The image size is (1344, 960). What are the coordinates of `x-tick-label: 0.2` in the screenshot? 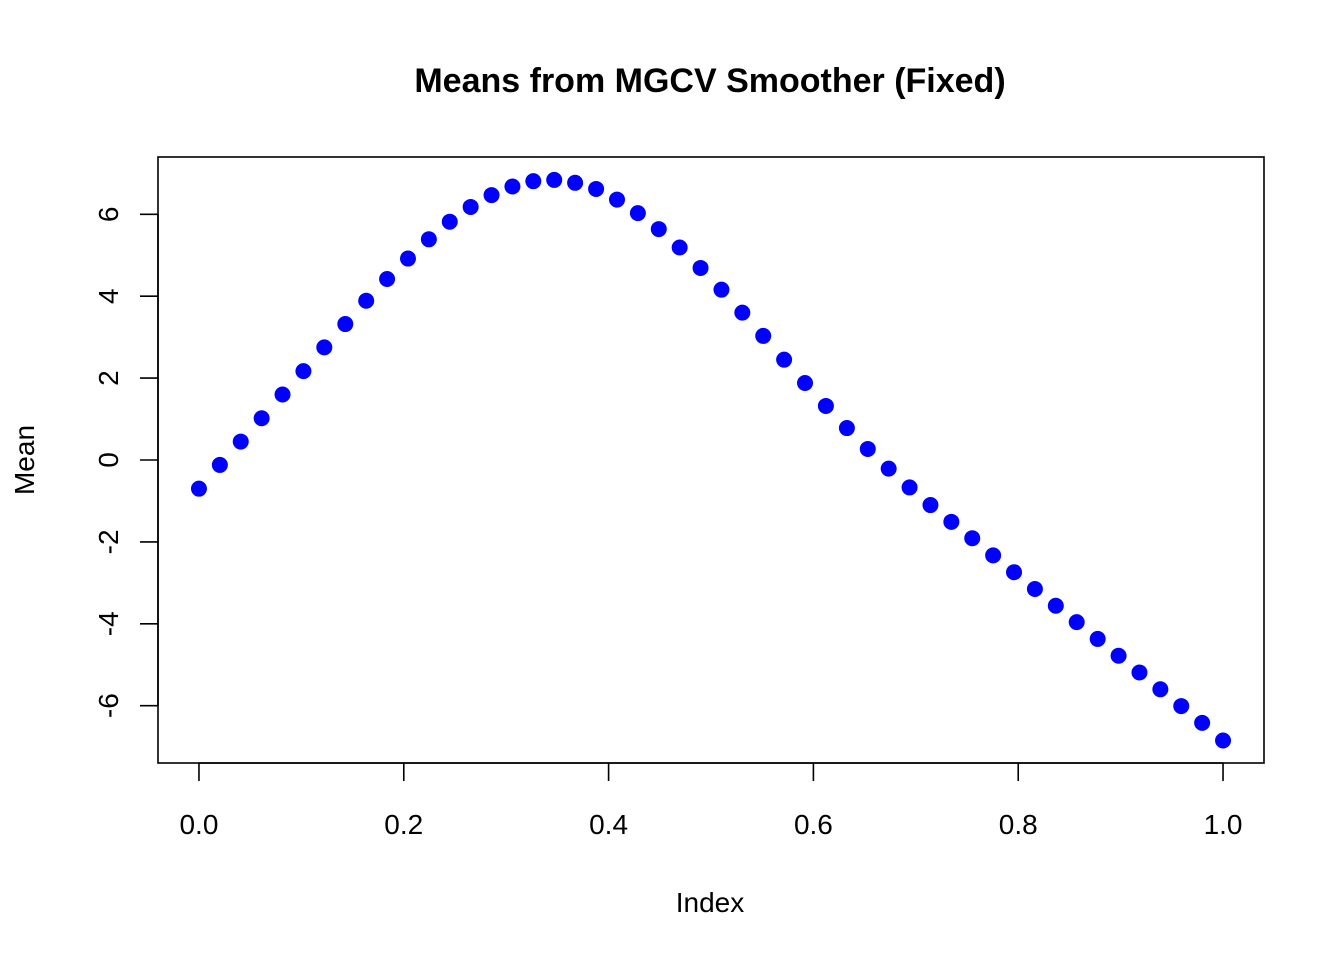 It's located at (403, 824).